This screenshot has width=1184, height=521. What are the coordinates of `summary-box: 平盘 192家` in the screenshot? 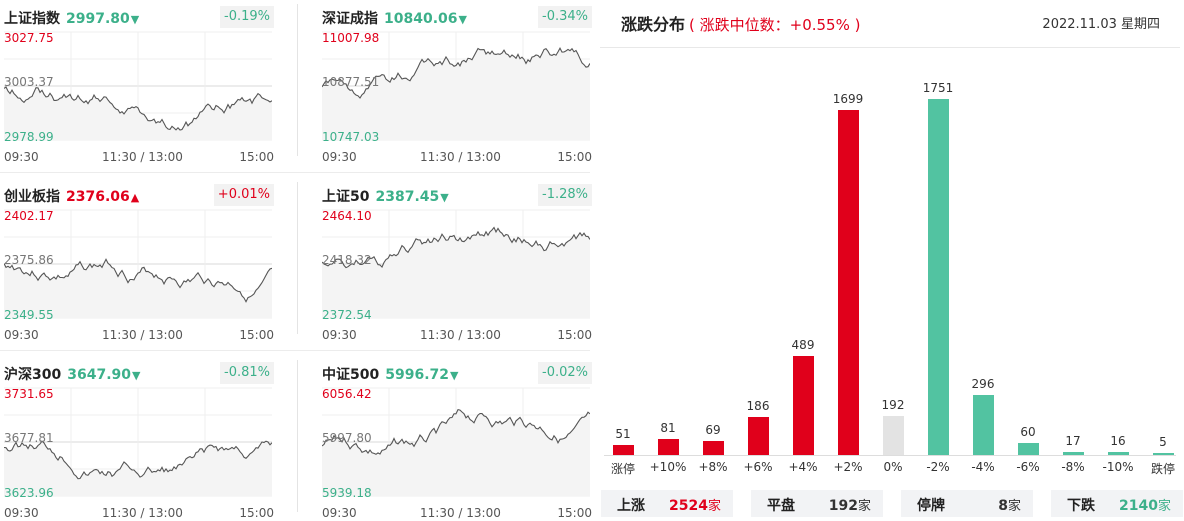 It's located at (817, 503).